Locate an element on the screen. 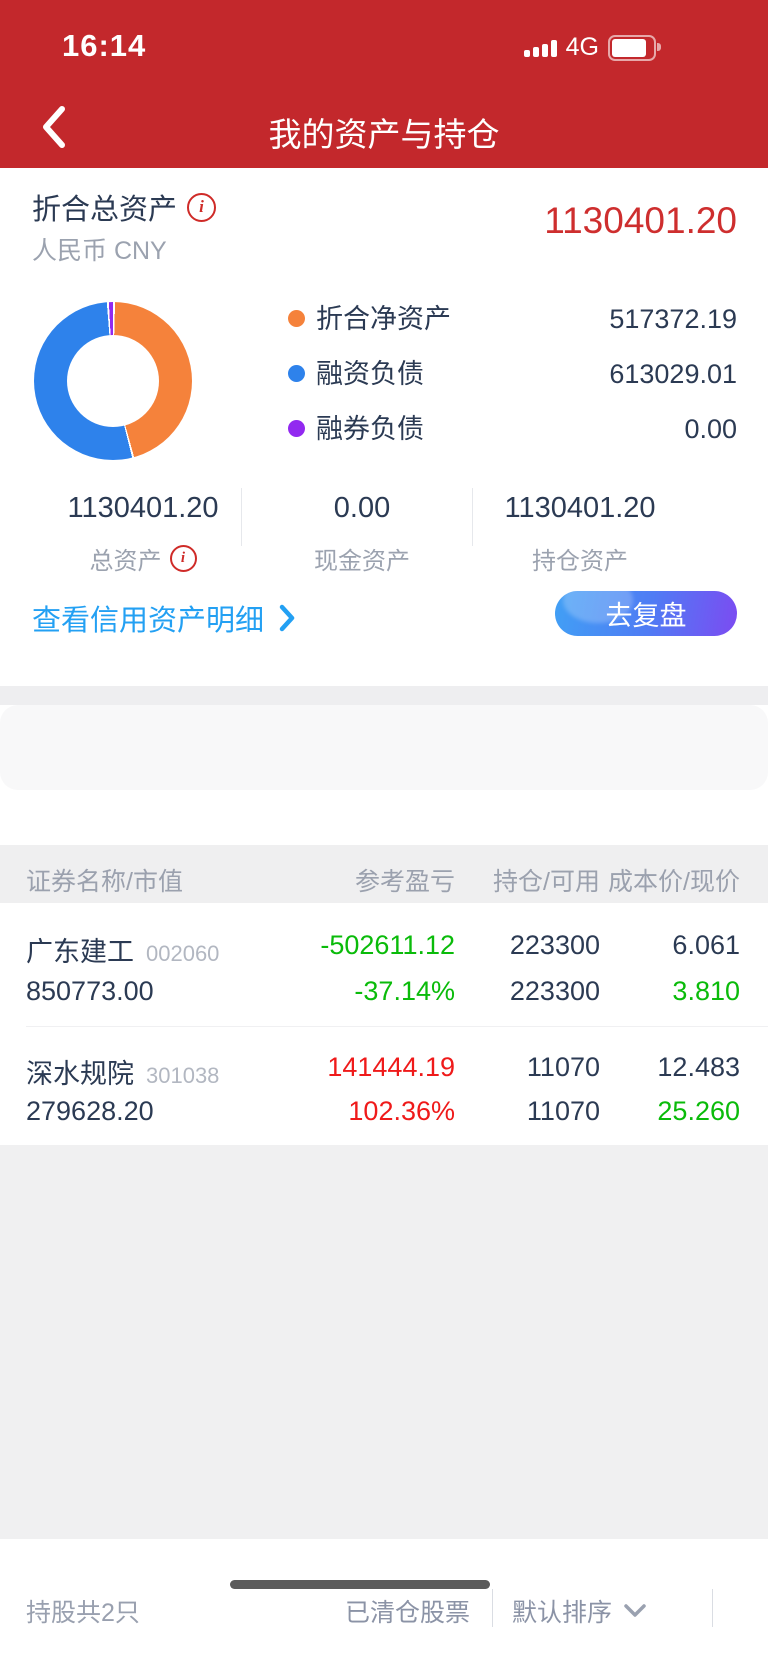 This screenshot has width=768, height=1665. current-price: 25.260 is located at coordinates (698, 1111).